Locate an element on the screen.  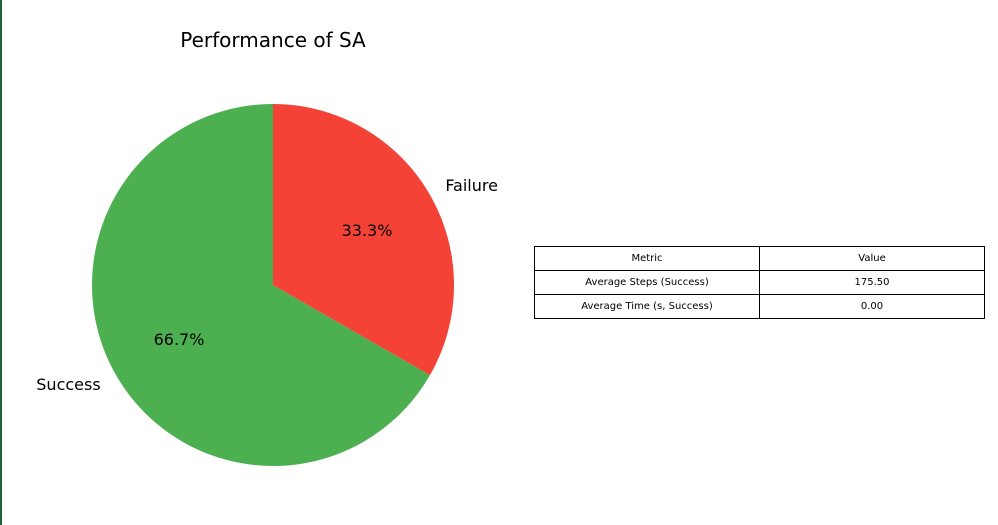
table-row: Average Time (s, Success) 0.00 is located at coordinates (759, 306).